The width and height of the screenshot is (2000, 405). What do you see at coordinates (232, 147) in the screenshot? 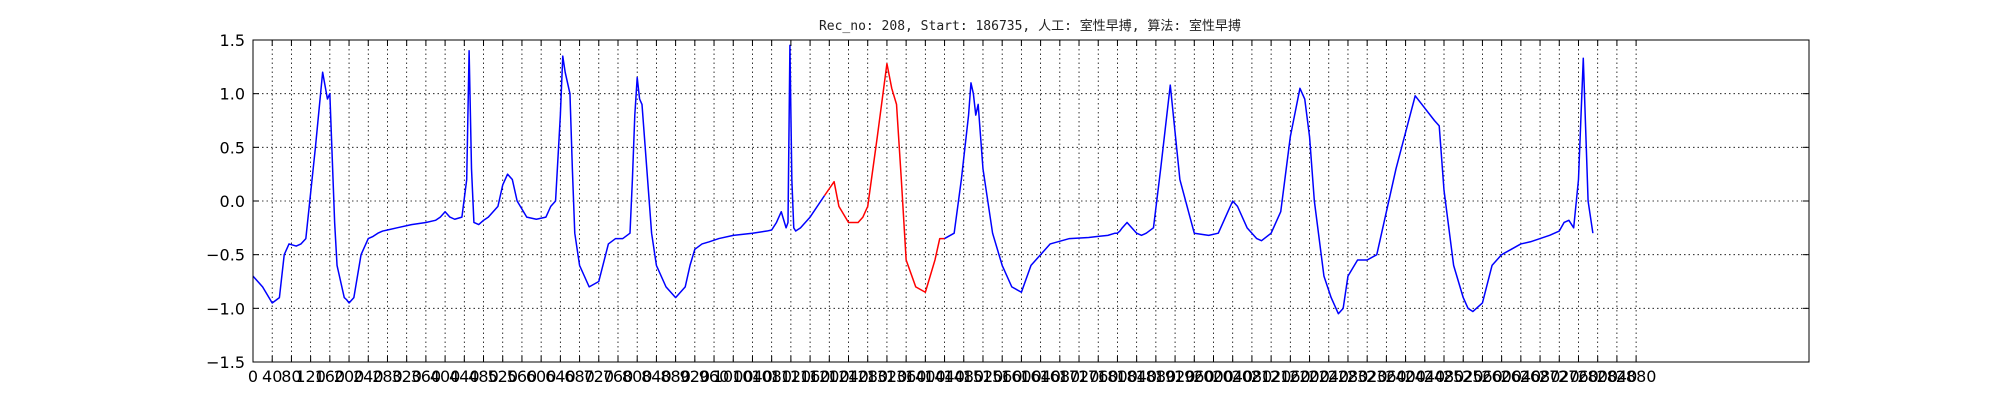
I see `y-tick-label: 0.5` at bounding box center [232, 147].